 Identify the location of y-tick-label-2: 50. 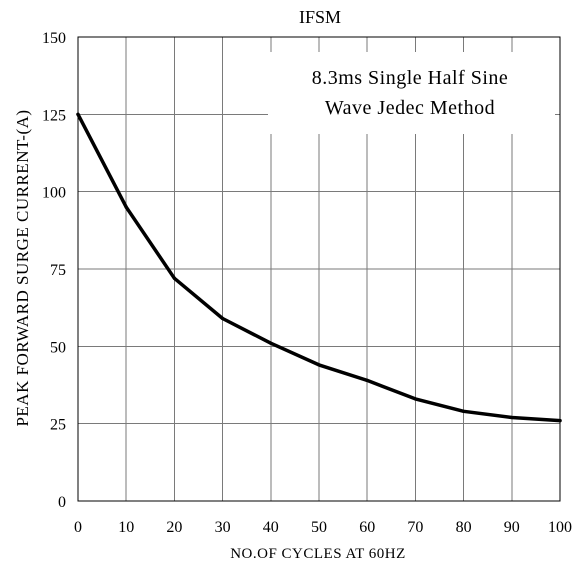
(58, 347).